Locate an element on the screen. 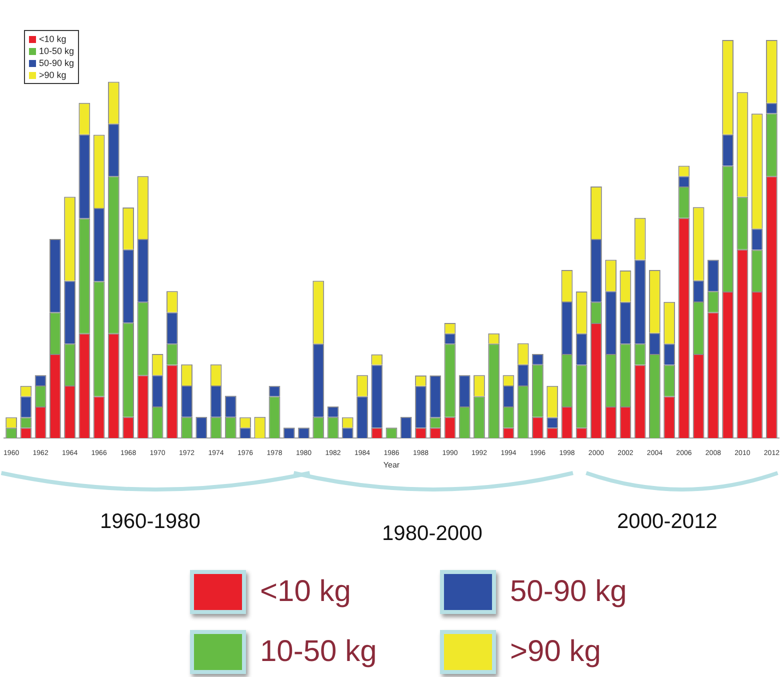 This screenshot has height=677, width=783. x-axis-title: Year is located at coordinates (391, 465).